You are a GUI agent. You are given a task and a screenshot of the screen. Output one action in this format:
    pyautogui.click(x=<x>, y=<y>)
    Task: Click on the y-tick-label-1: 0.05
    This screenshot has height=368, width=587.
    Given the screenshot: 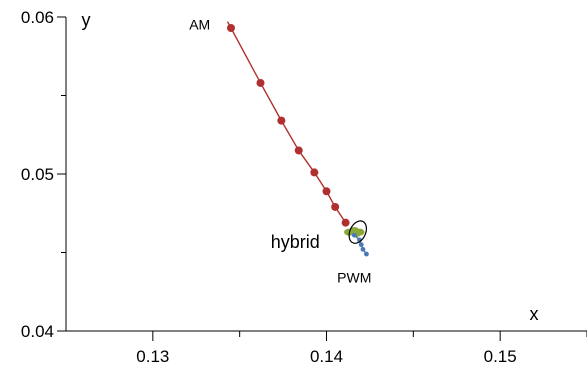 What is the action you would take?
    pyautogui.click(x=37, y=174)
    